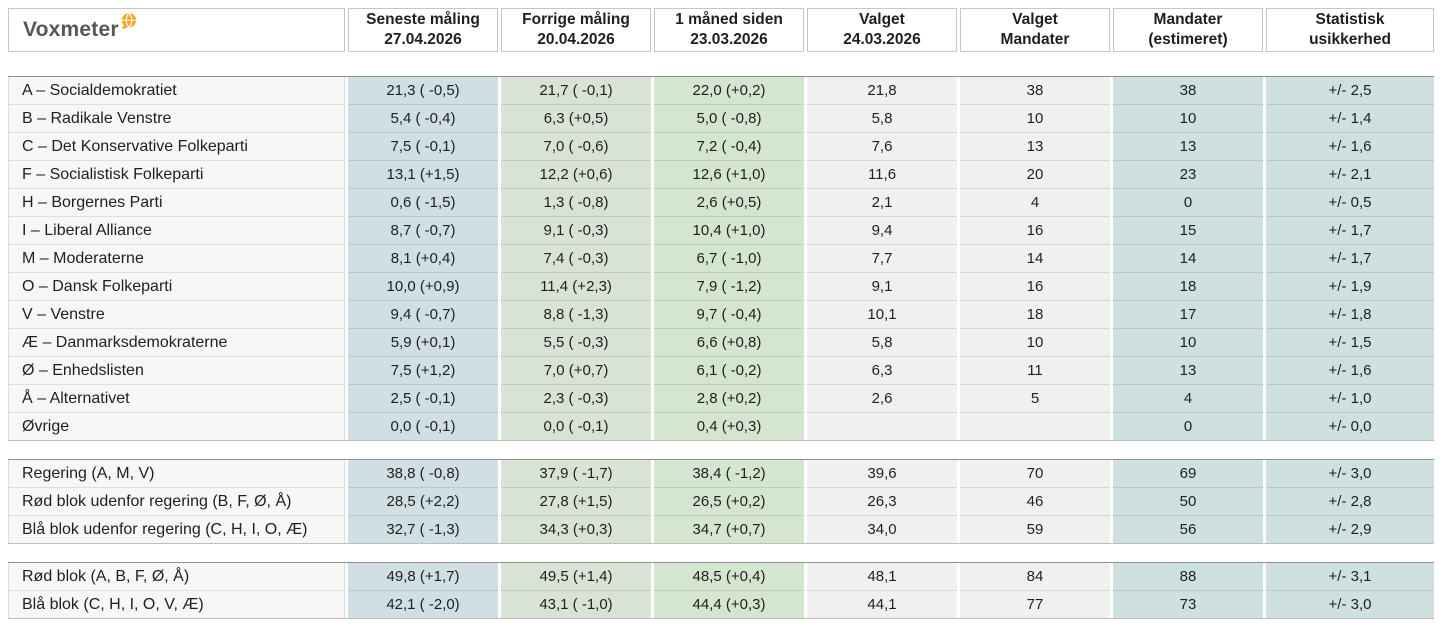 Image resolution: width=1440 pixels, height=628 pixels. I want to click on party-name-cell: I – Liberal Alliance, so click(176, 230).